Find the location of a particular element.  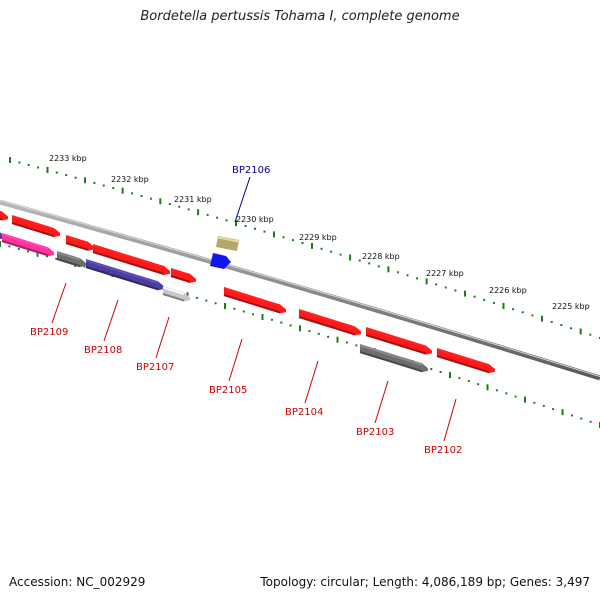

gene-label-bp2105: BP2105 is located at coordinates (228, 390).